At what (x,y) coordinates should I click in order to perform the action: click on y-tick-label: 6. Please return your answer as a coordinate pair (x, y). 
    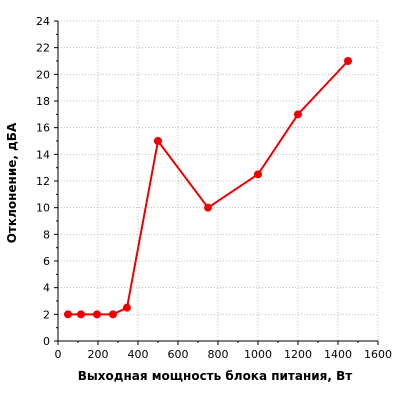
    Looking at the image, I should click on (46, 261).